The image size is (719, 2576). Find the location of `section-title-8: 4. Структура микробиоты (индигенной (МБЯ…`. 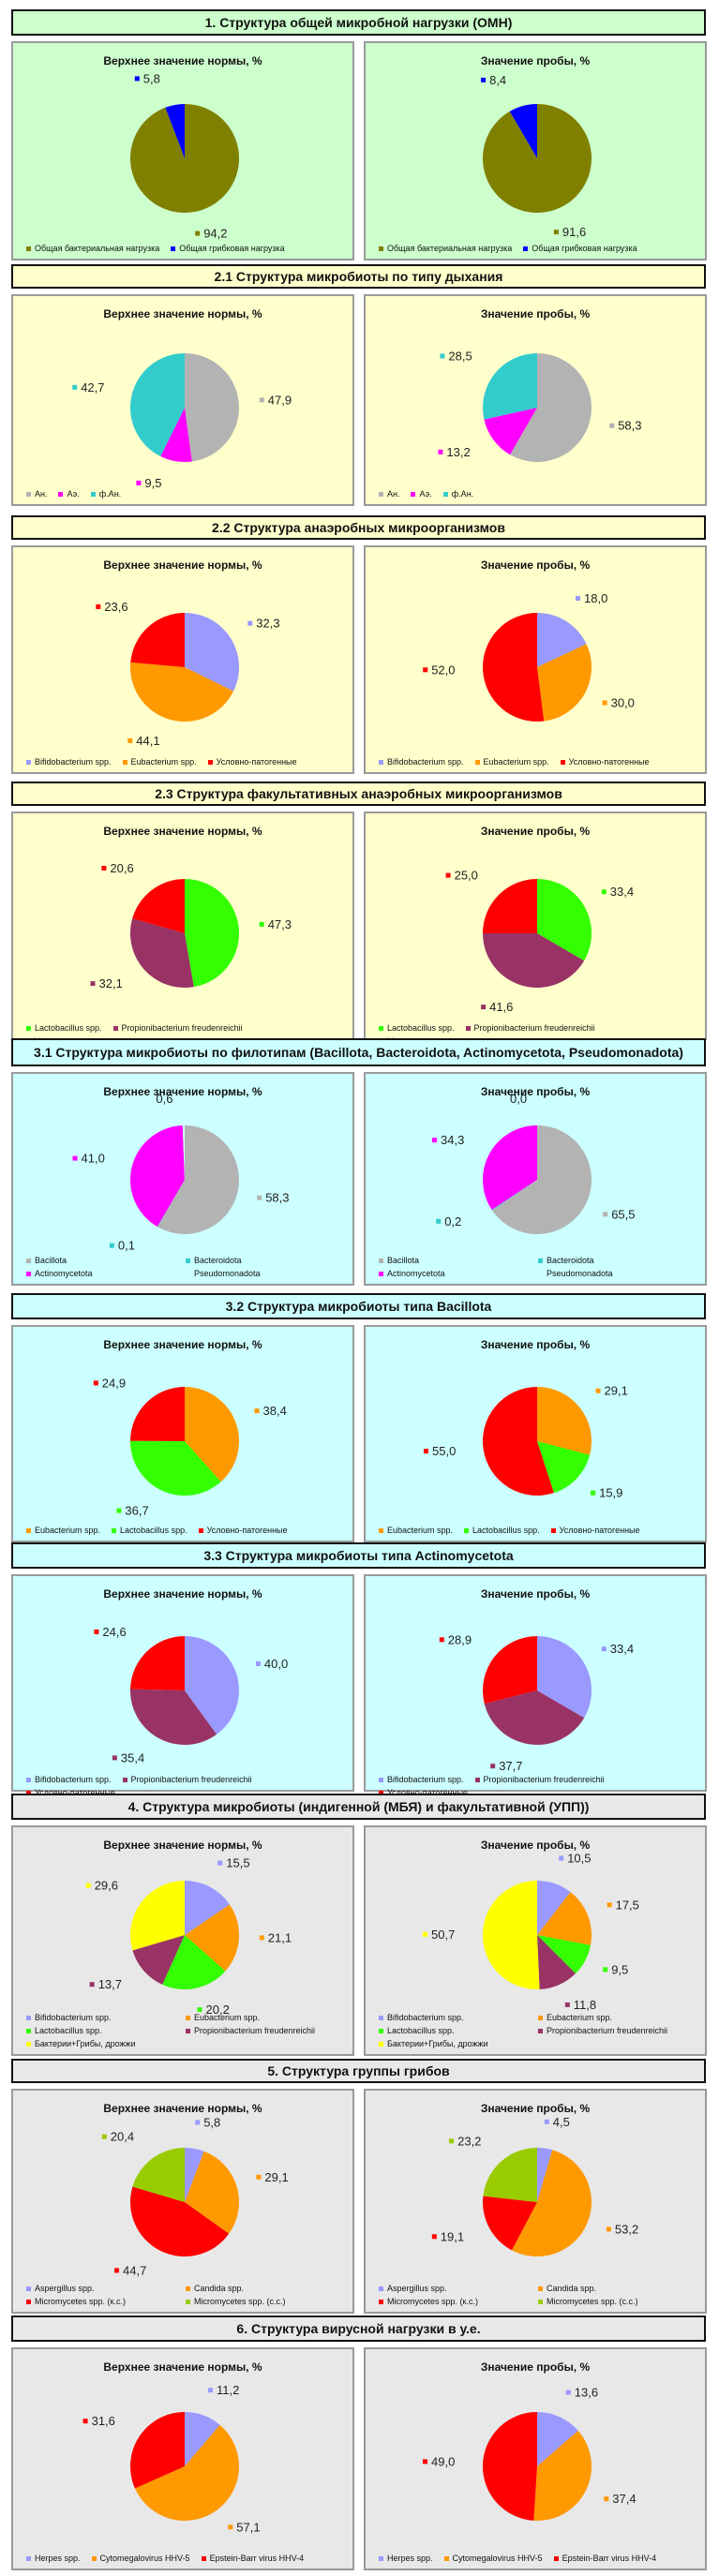

section-title-8: 4. Структура микробиоты (индигенной (МБЯ… is located at coordinates (358, 1807).